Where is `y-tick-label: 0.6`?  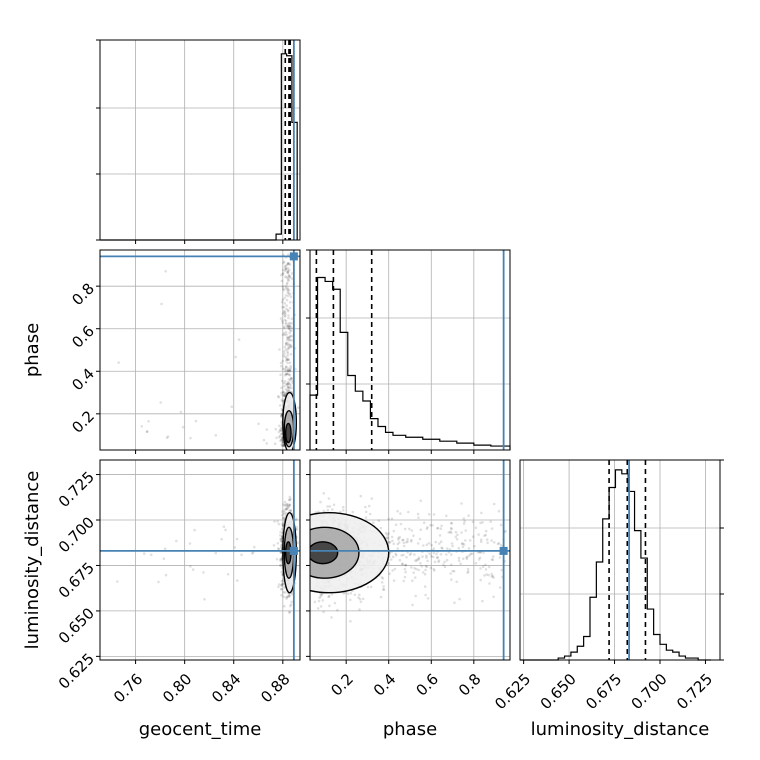
y-tick-label: 0.6 is located at coordinates (83, 337).